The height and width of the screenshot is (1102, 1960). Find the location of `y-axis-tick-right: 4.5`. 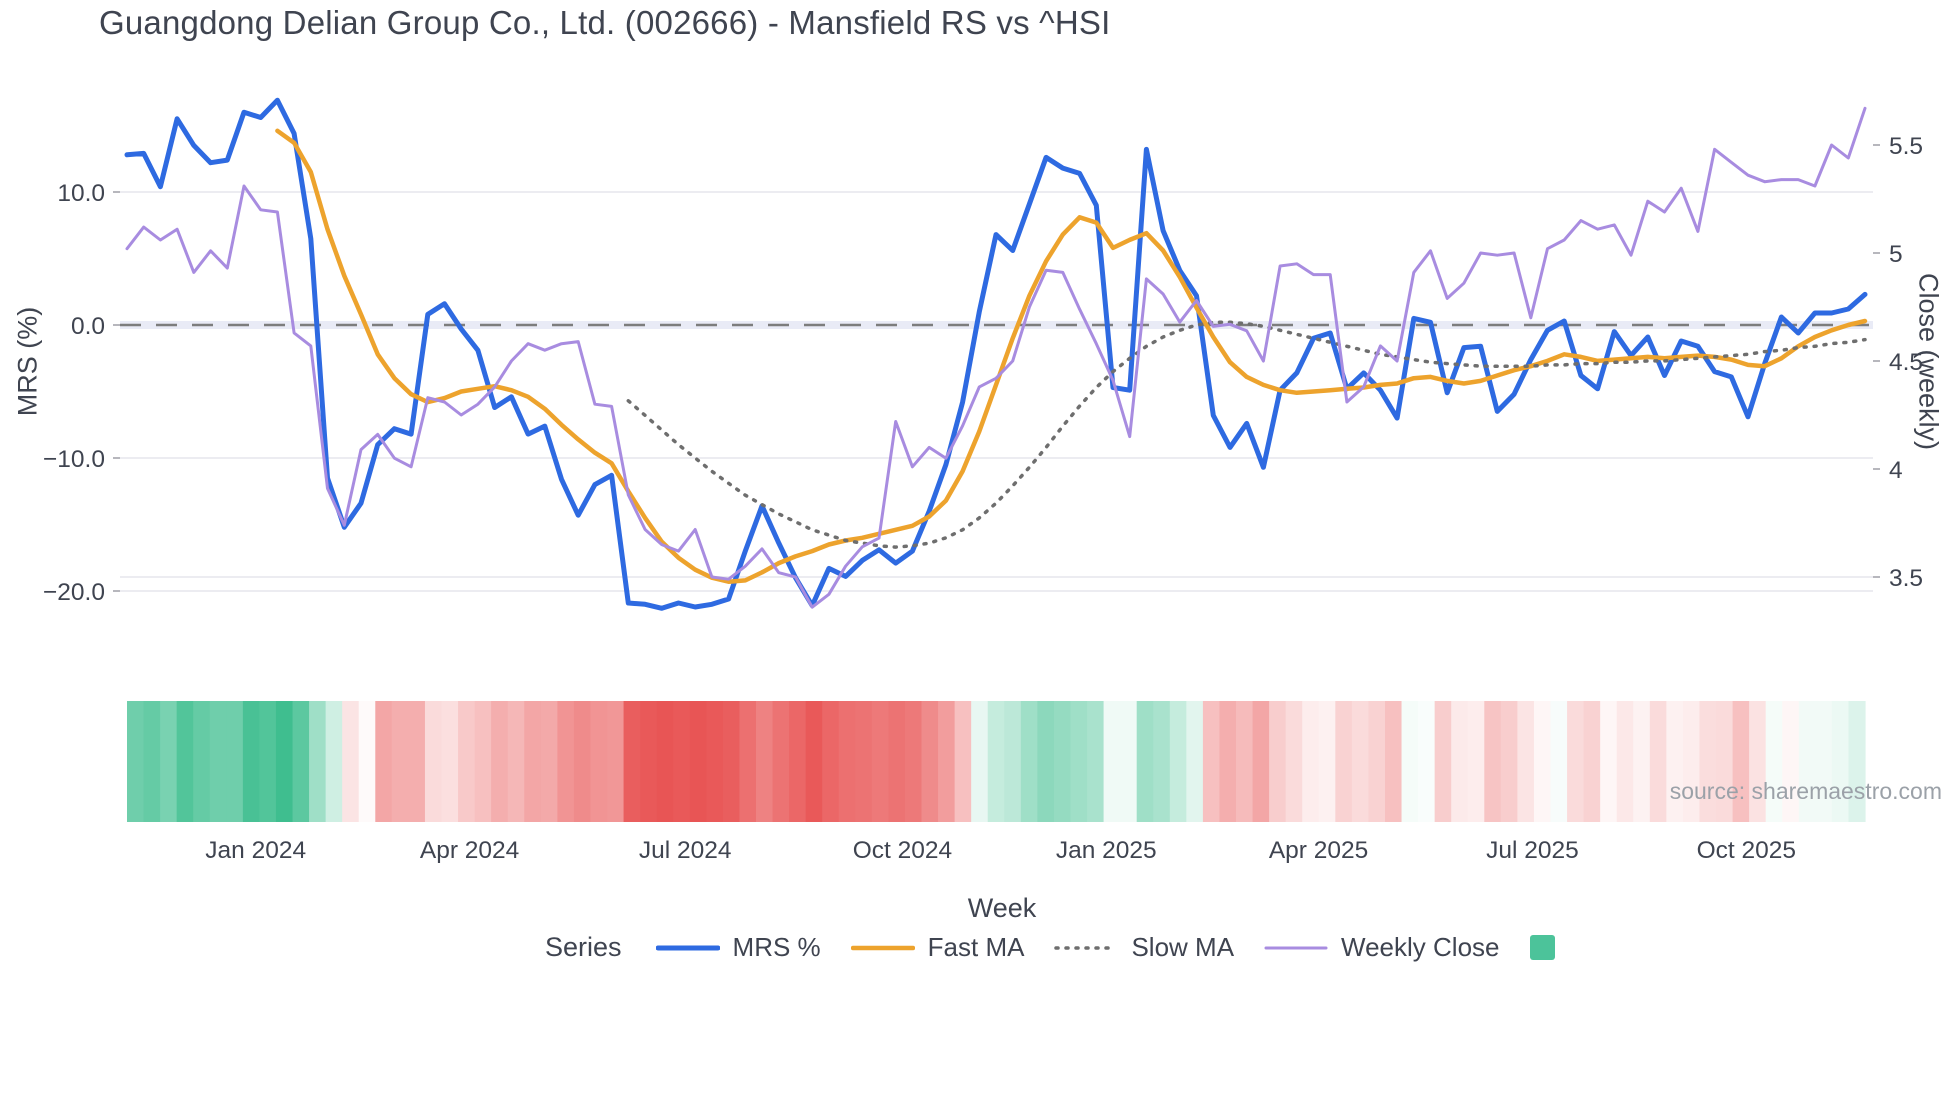

y-axis-tick-right: 4.5 is located at coordinates (1906, 362).